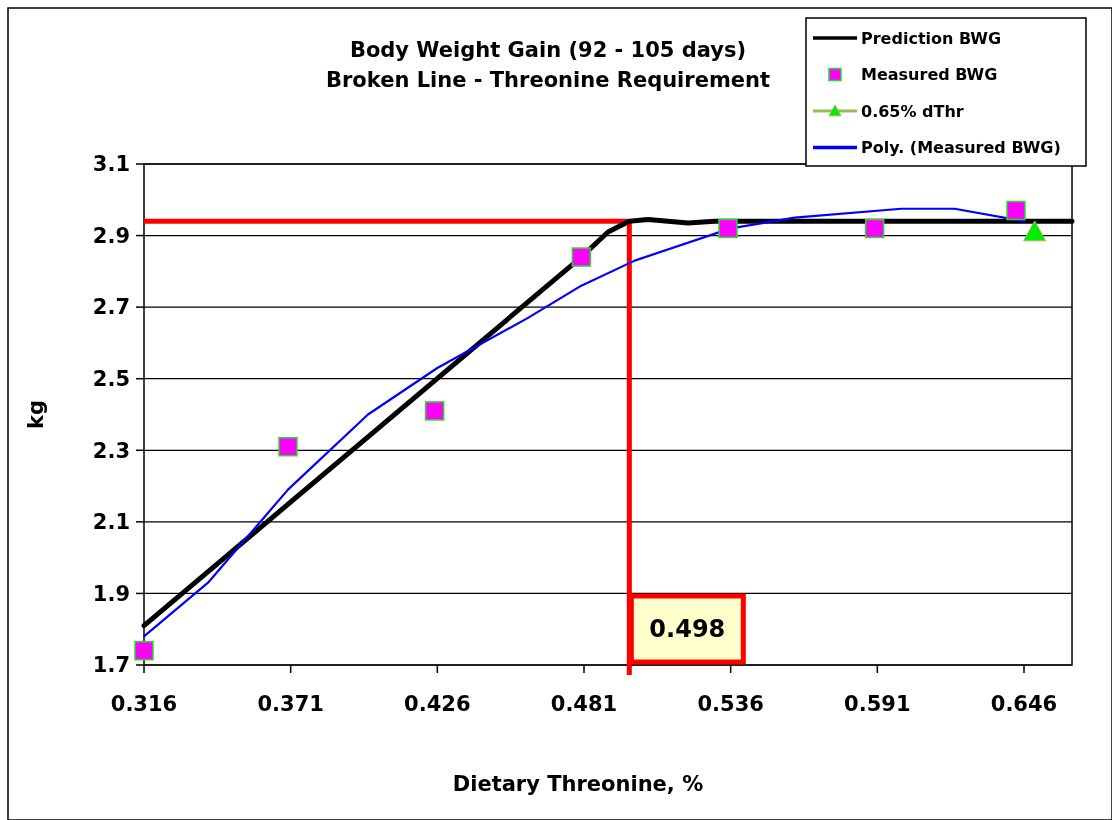 This screenshot has height=820, width=1112. I want to click on legend-label: 0.65% dThr, so click(912, 111).